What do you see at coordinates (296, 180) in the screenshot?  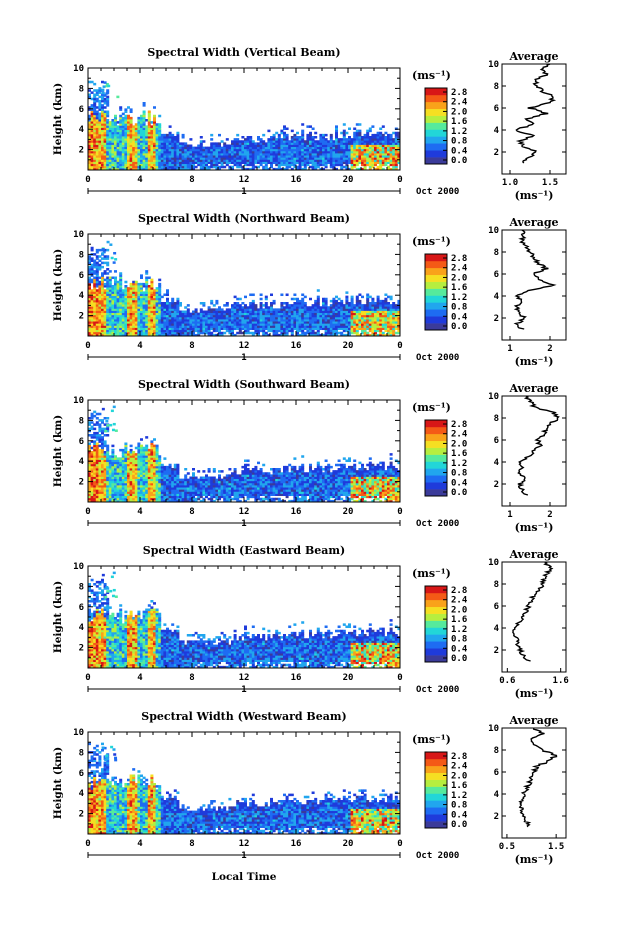 I see `x-tick-label: 16` at bounding box center [296, 180].